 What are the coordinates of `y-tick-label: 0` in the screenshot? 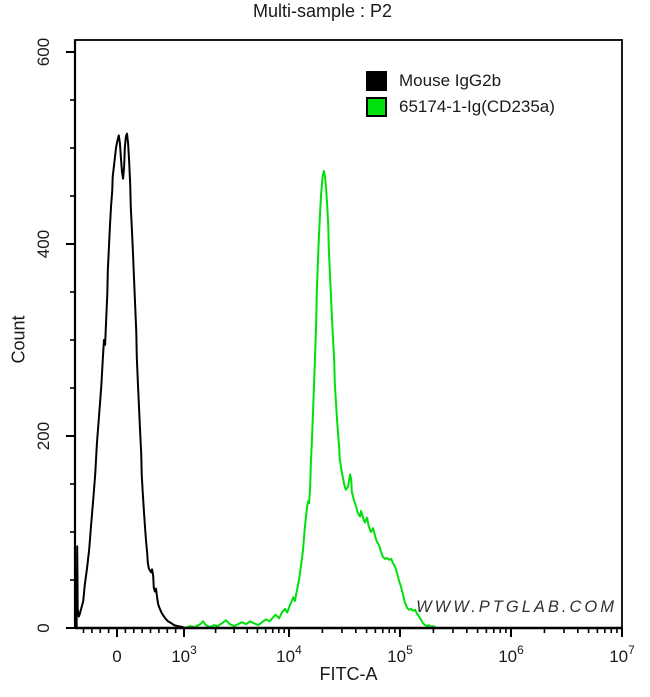 It's located at (43, 627).